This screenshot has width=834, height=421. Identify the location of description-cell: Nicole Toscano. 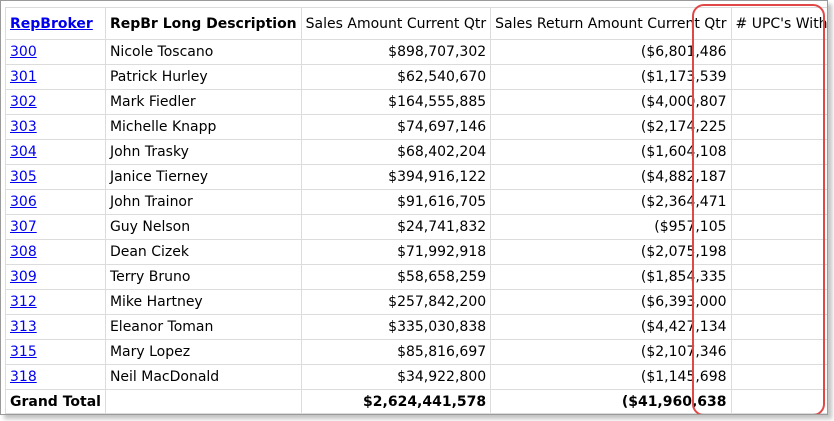
(203, 52).